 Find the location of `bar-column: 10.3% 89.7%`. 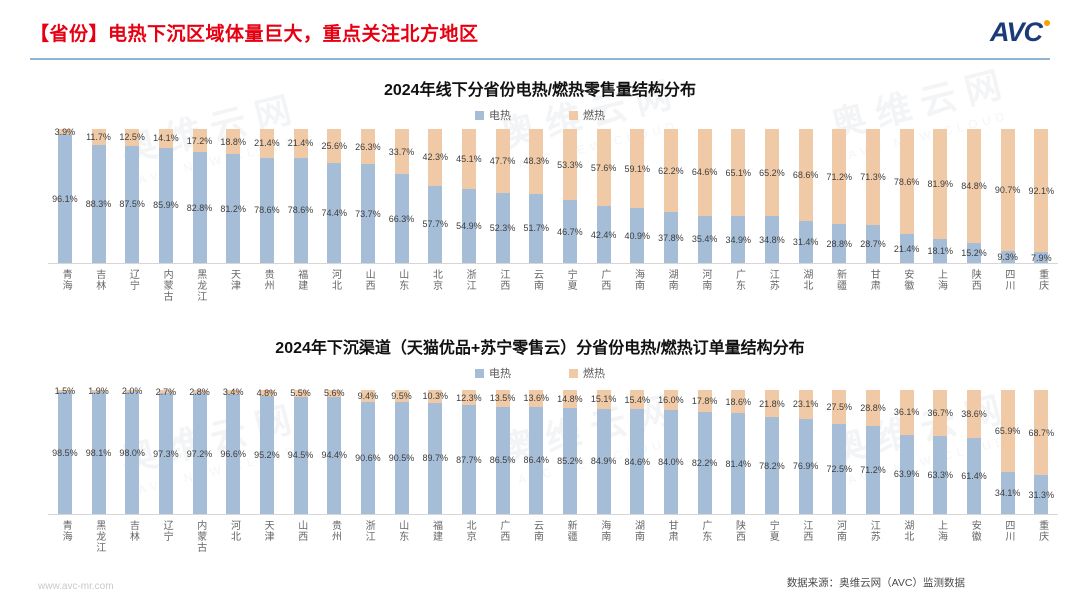

bar-column: 10.3% 89.7% is located at coordinates (435, 452).